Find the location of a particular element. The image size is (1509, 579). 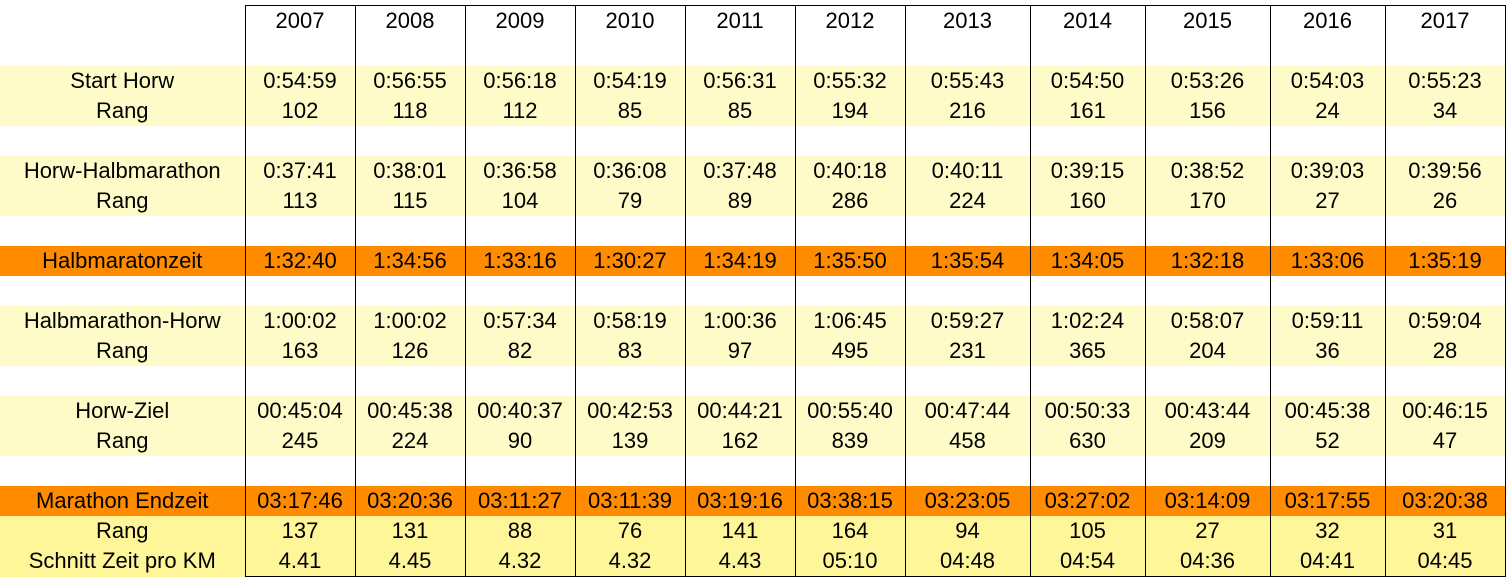

value-cell: 00:40:37 is located at coordinates (519, 411).